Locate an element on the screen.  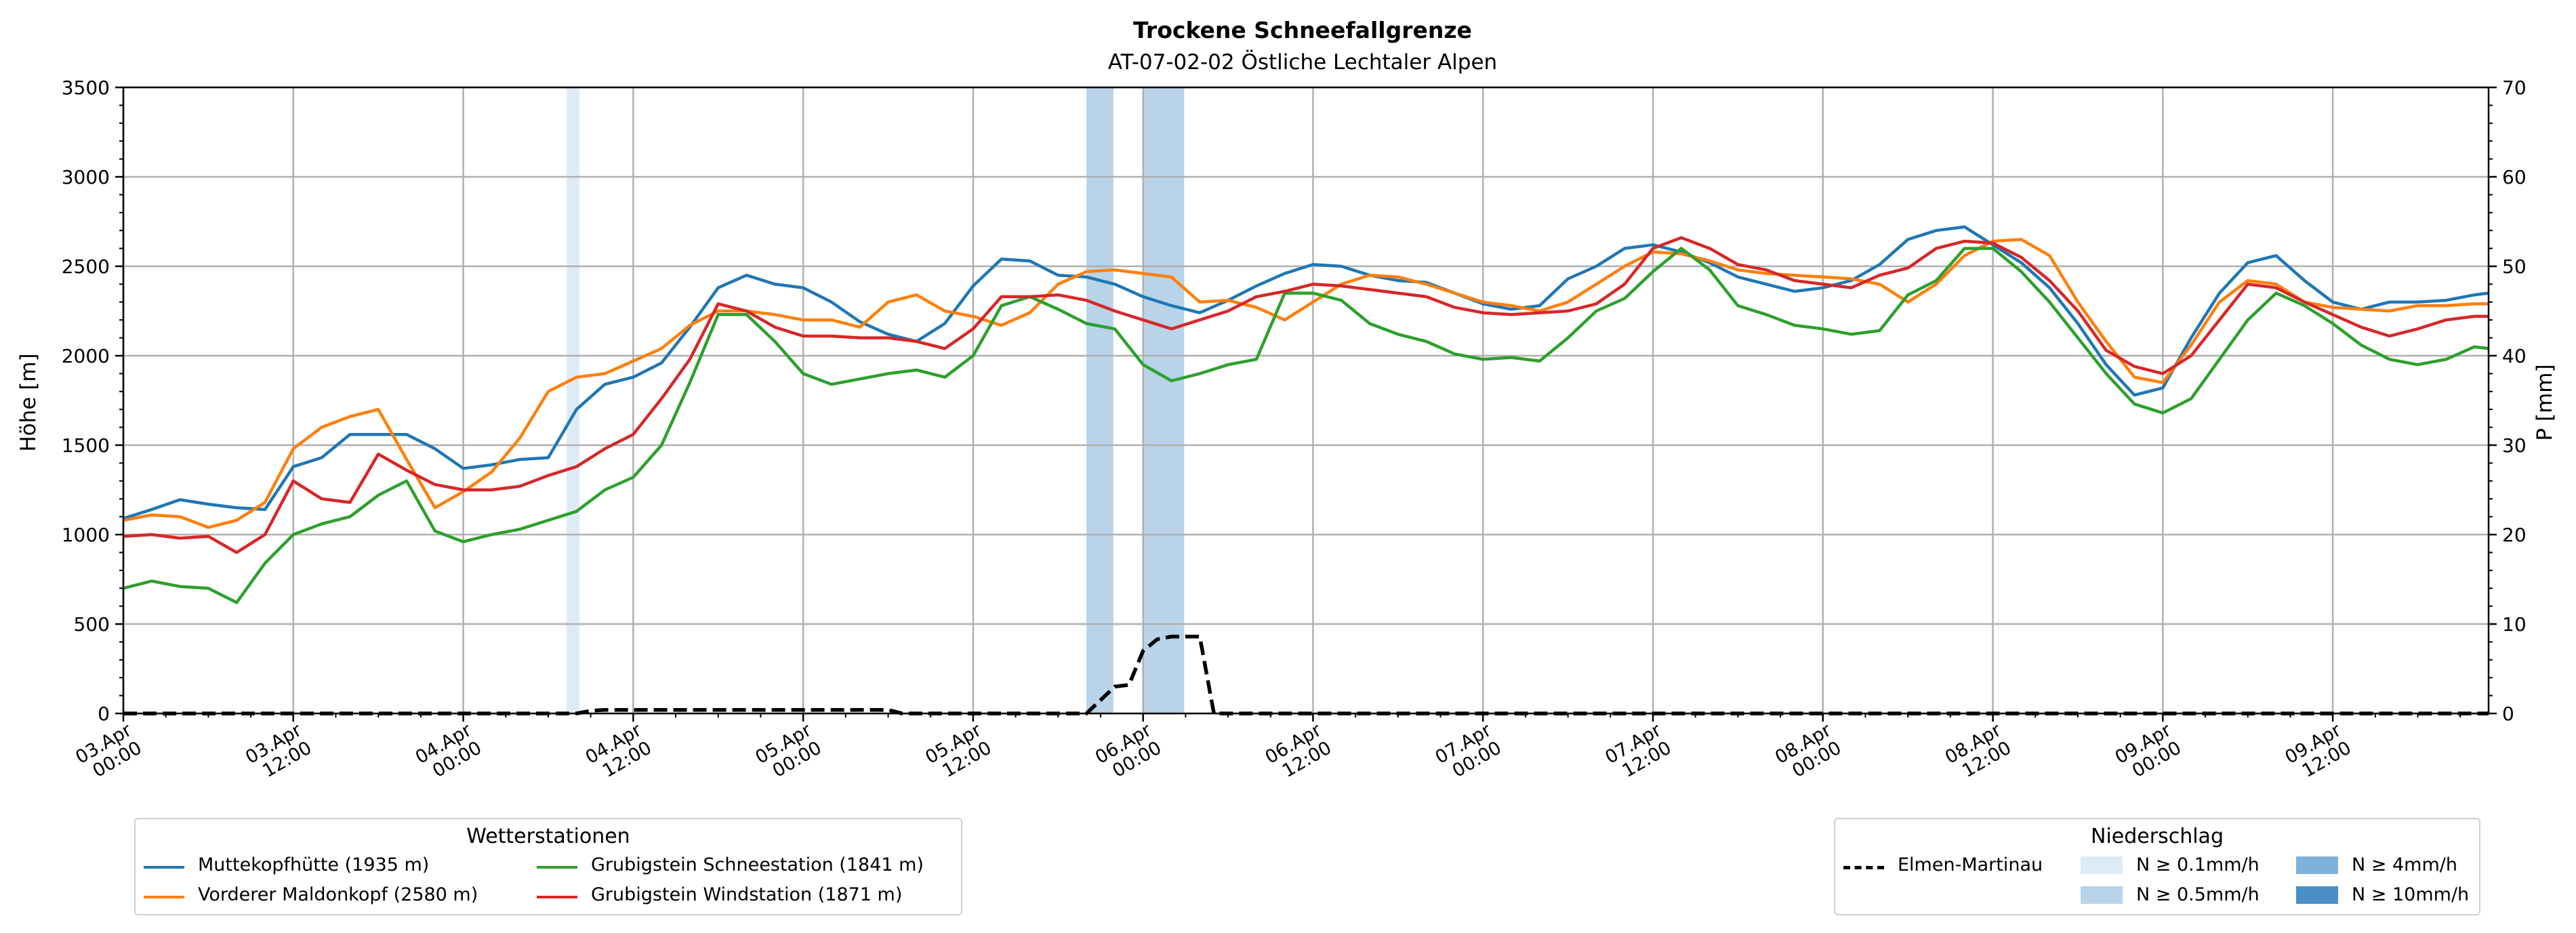
legend-swatch-elmen-martinau is located at coordinates (1864, 867).